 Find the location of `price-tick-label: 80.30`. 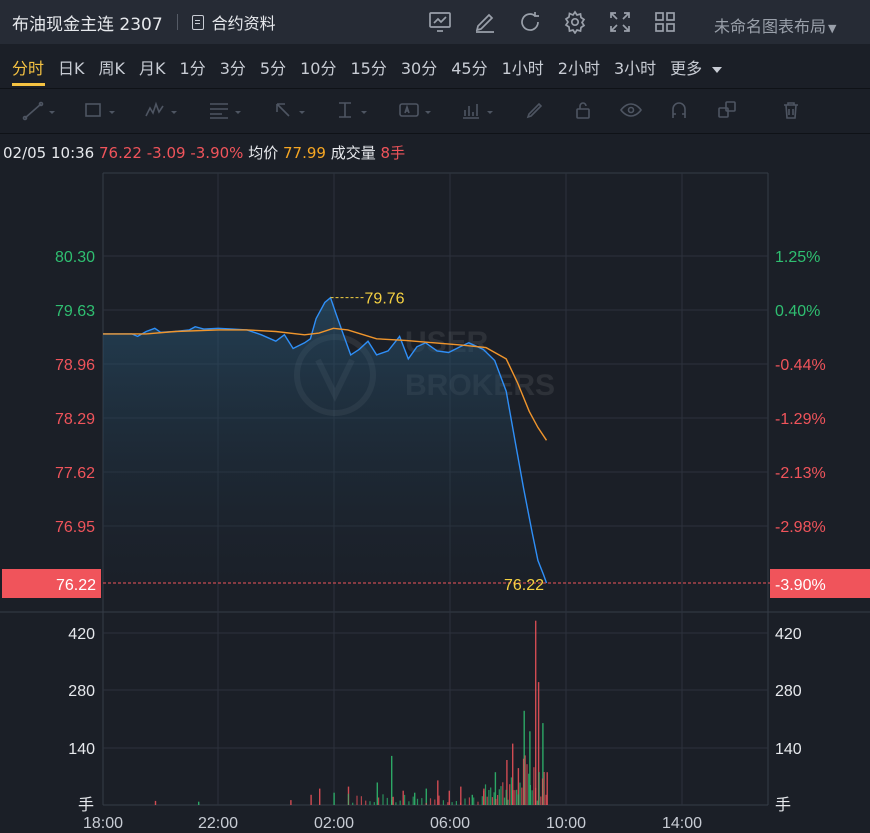

price-tick-label: 80.30 is located at coordinates (75, 257).